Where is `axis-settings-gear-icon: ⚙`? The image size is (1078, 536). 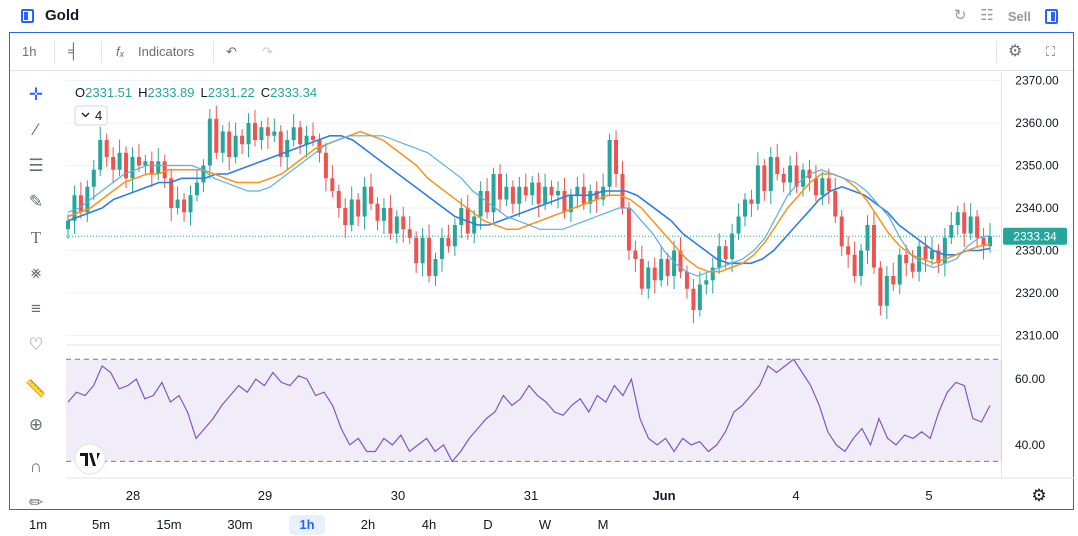
axis-settings-gear-icon: ⚙ is located at coordinates (1038, 496).